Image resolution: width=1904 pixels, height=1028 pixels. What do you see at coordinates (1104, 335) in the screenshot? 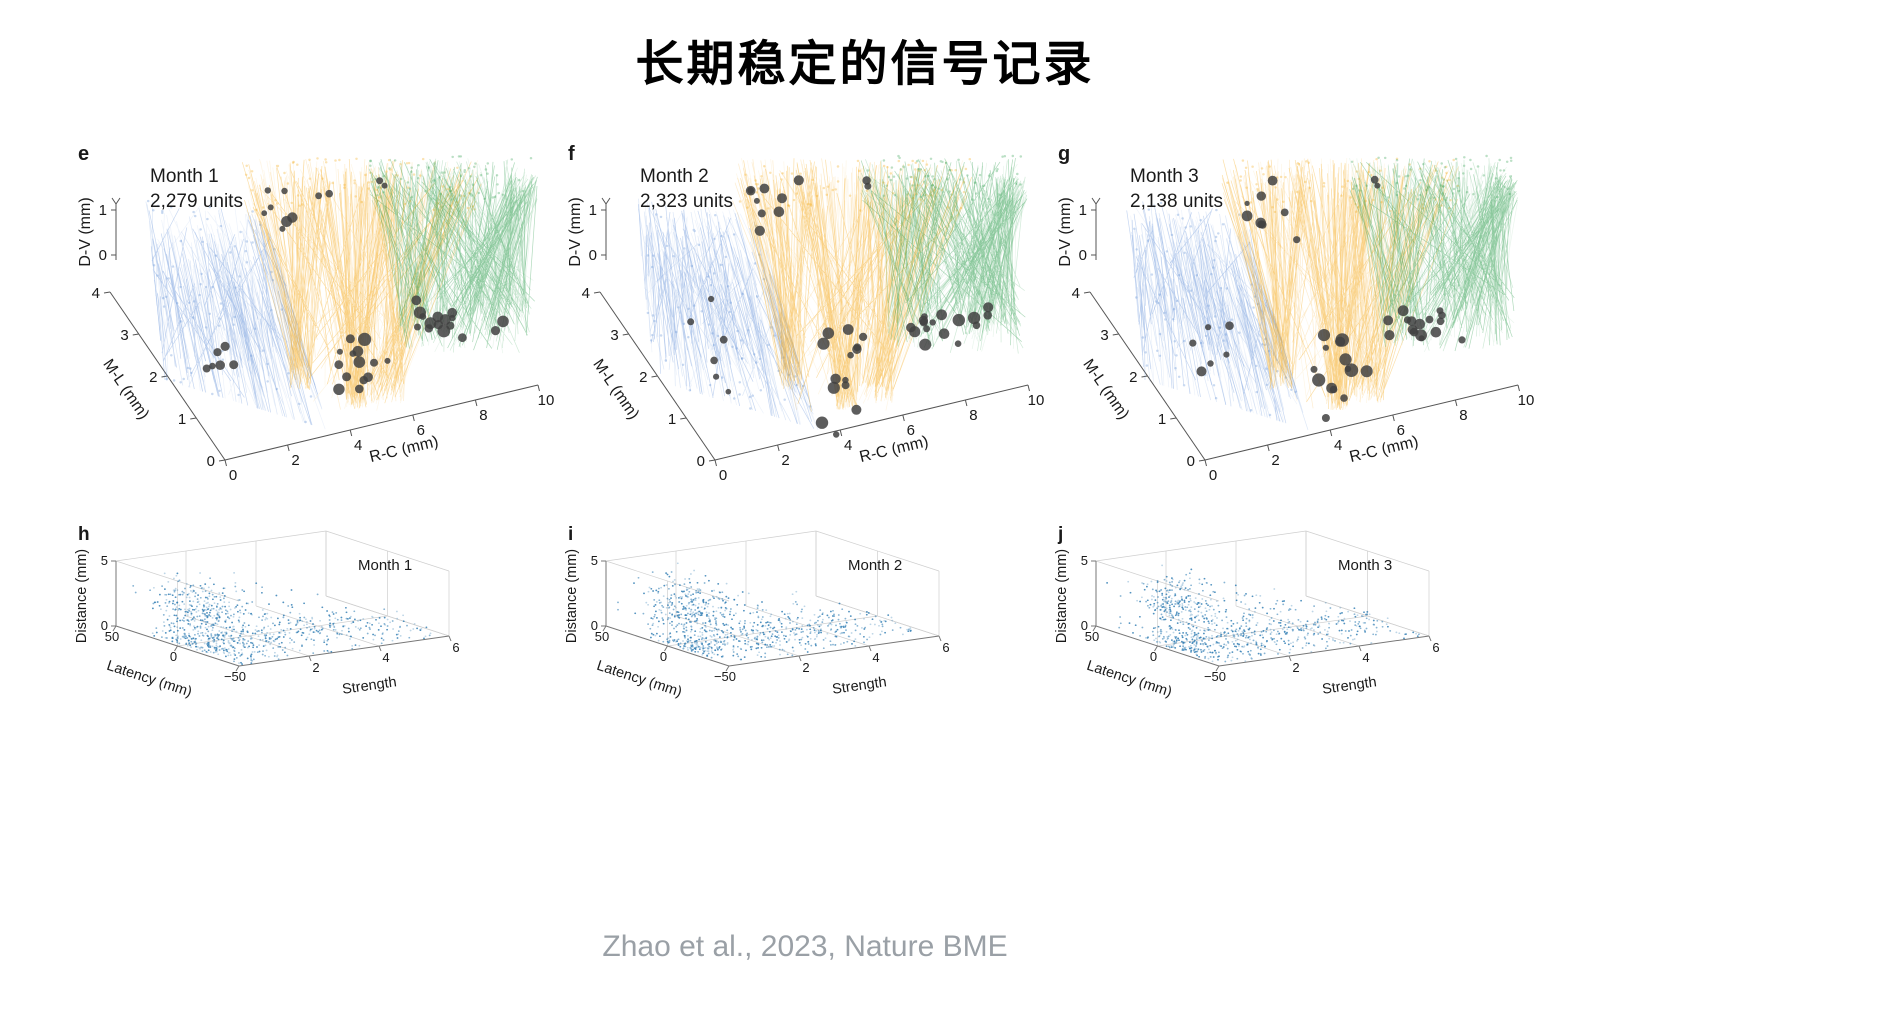
I see `y-tick-label: 3` at bounding box center [1104, 335].